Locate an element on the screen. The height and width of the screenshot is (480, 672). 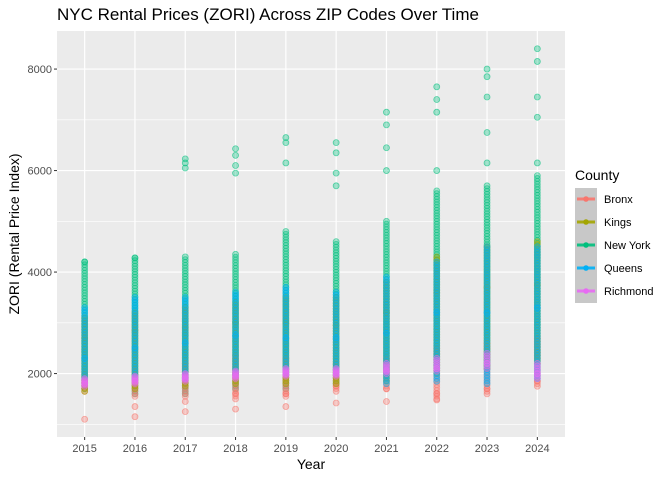
y-tick-label: 8000 is located at coordinates (40, 70).